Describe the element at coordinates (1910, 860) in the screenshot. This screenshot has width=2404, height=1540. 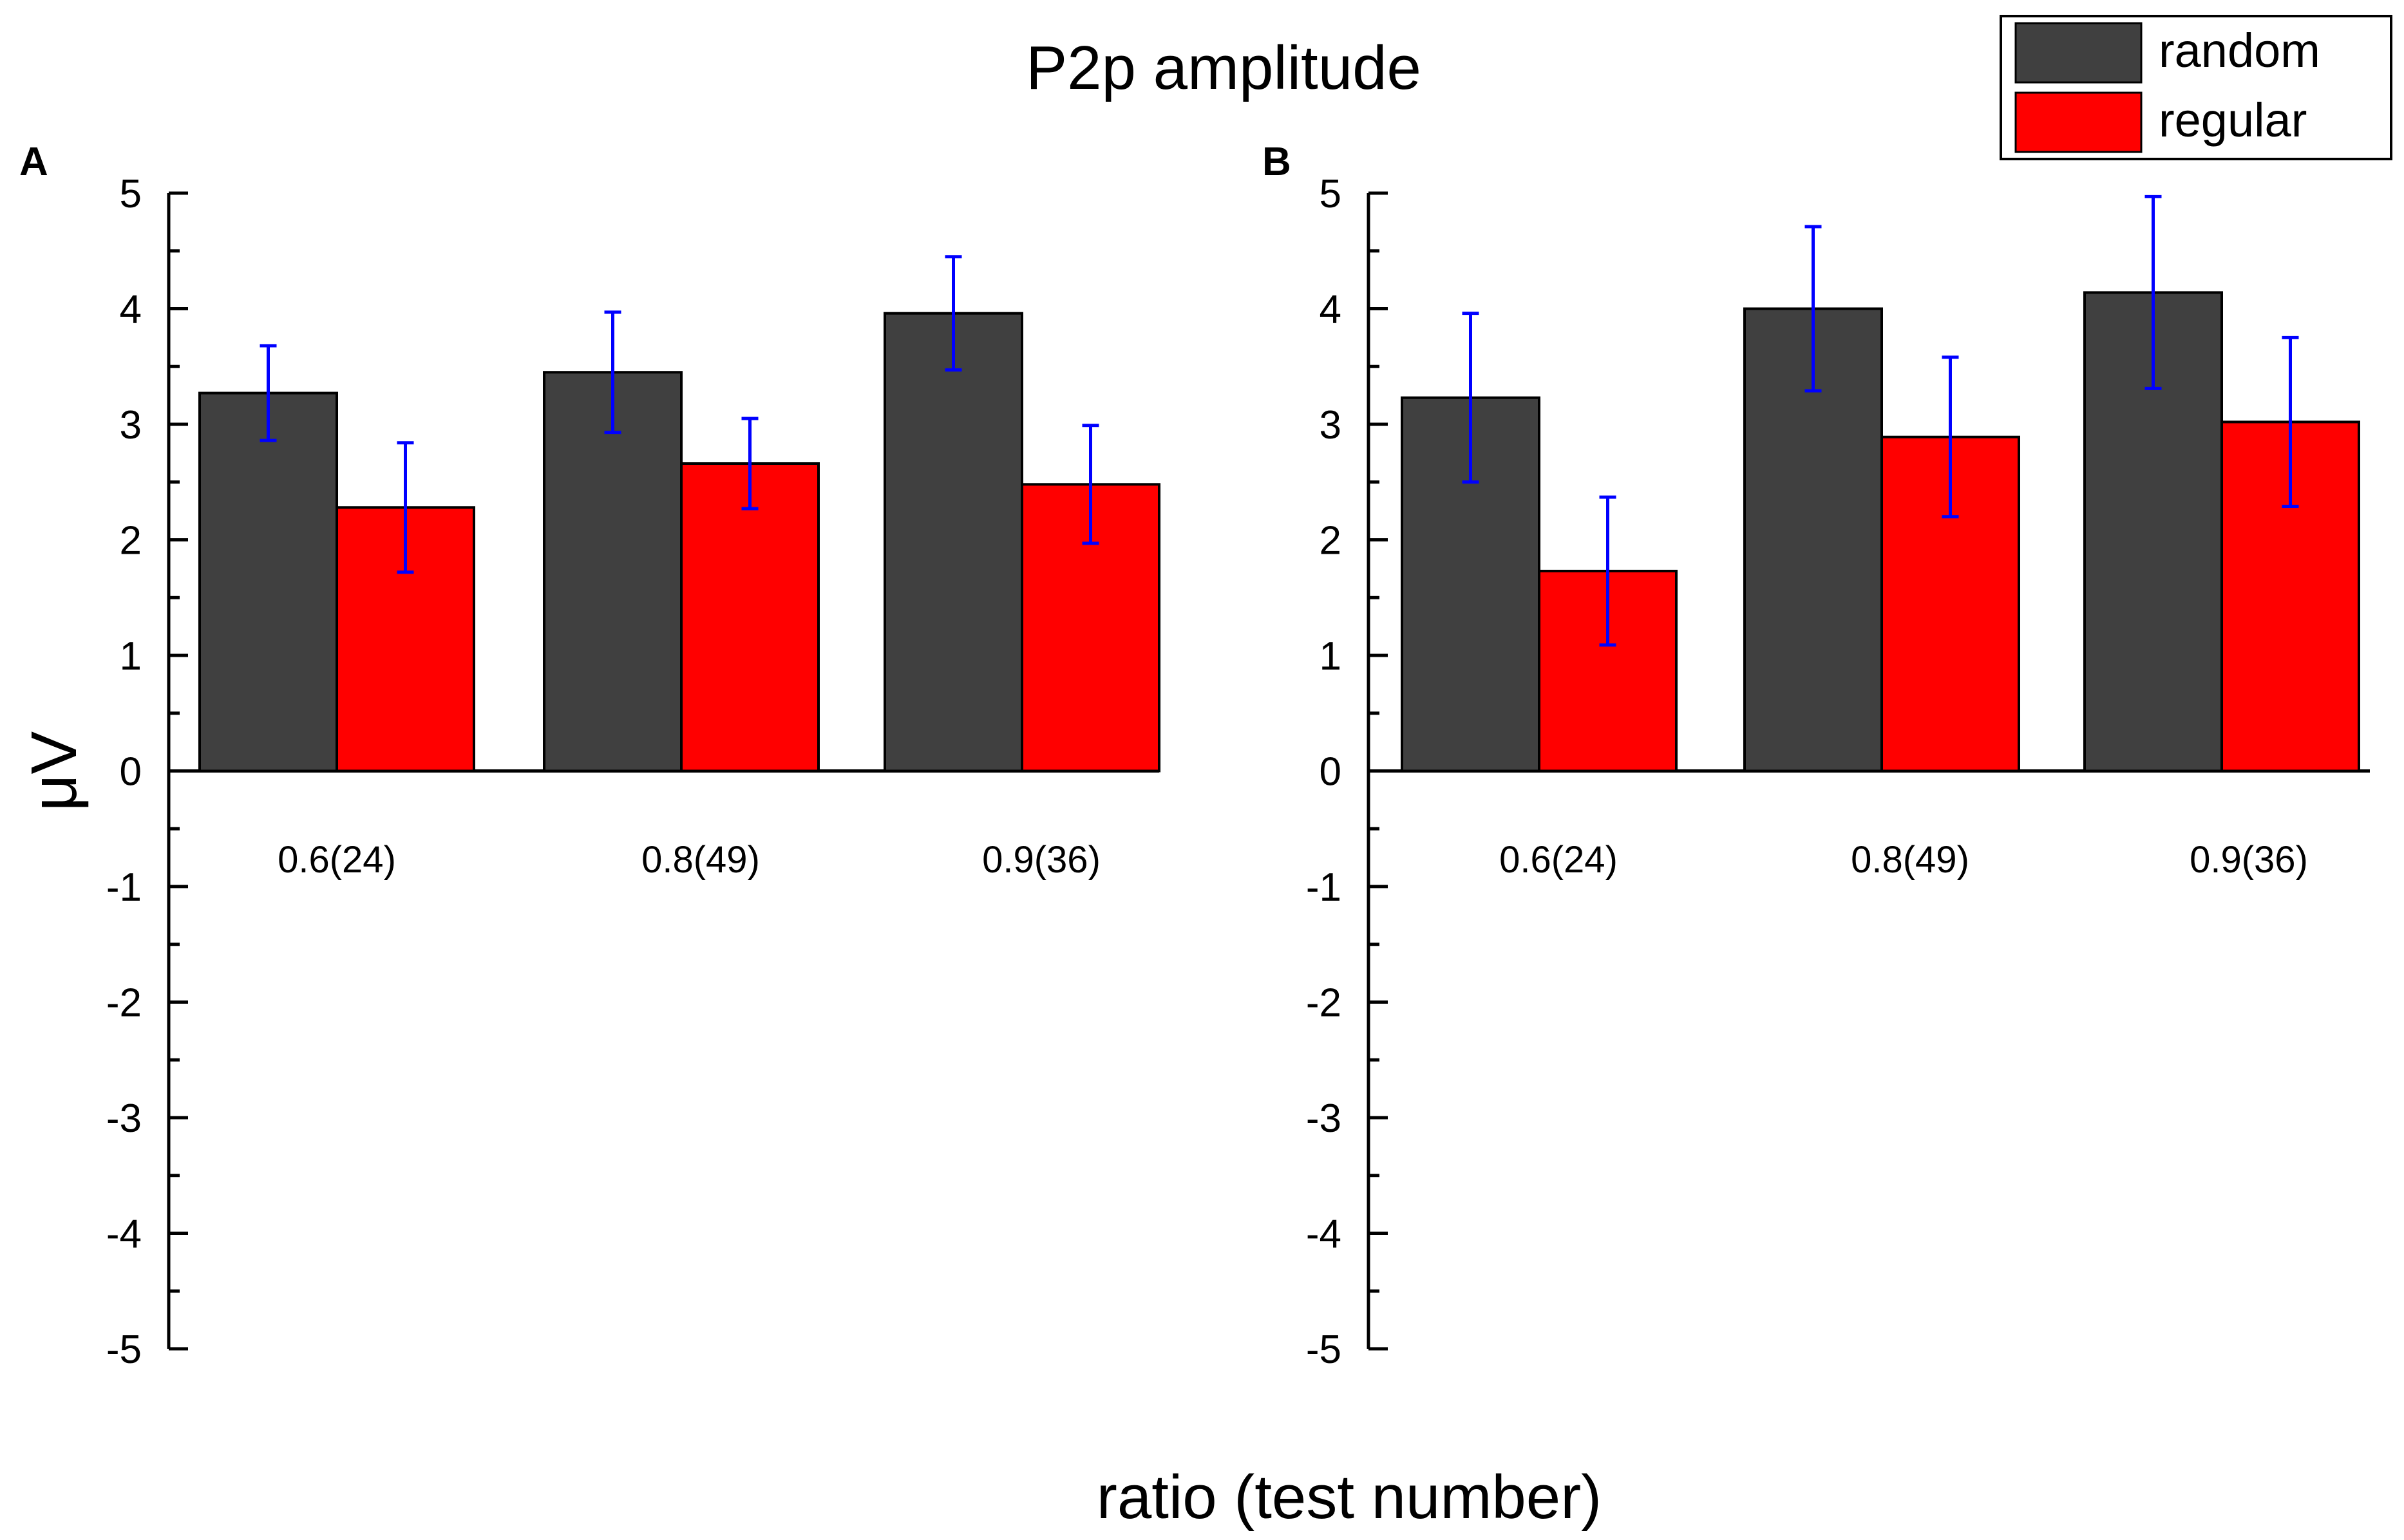
I see `pb-category-label: 0.8(49)` at that location.